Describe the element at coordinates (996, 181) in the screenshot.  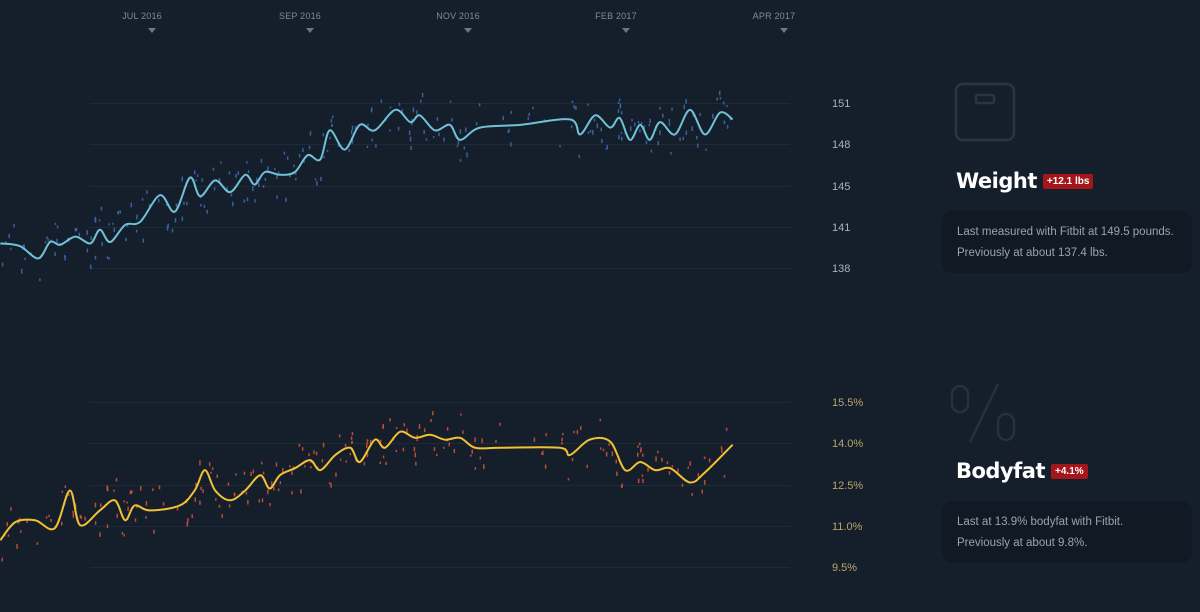
I see `weight-title: Weight` at that location.